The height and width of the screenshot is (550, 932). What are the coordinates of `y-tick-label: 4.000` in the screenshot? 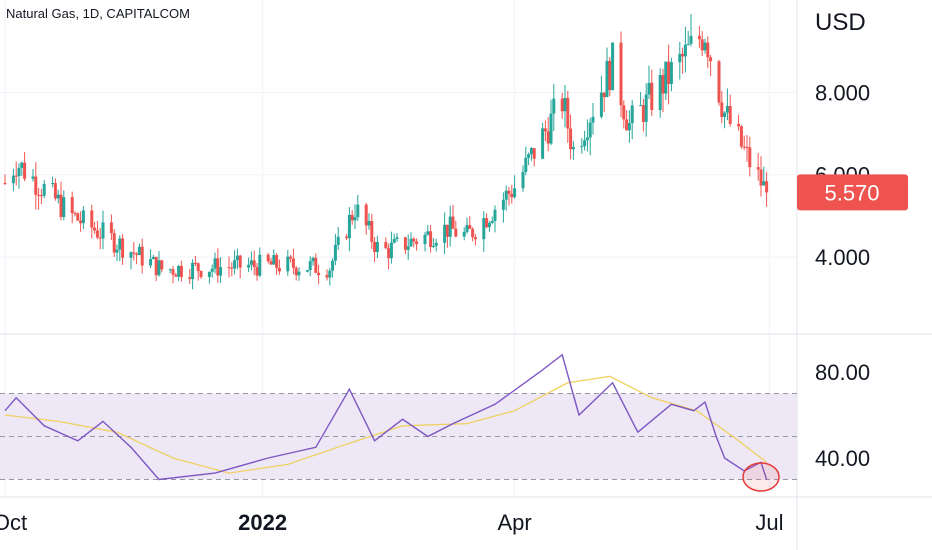 It's located at (842, 257).